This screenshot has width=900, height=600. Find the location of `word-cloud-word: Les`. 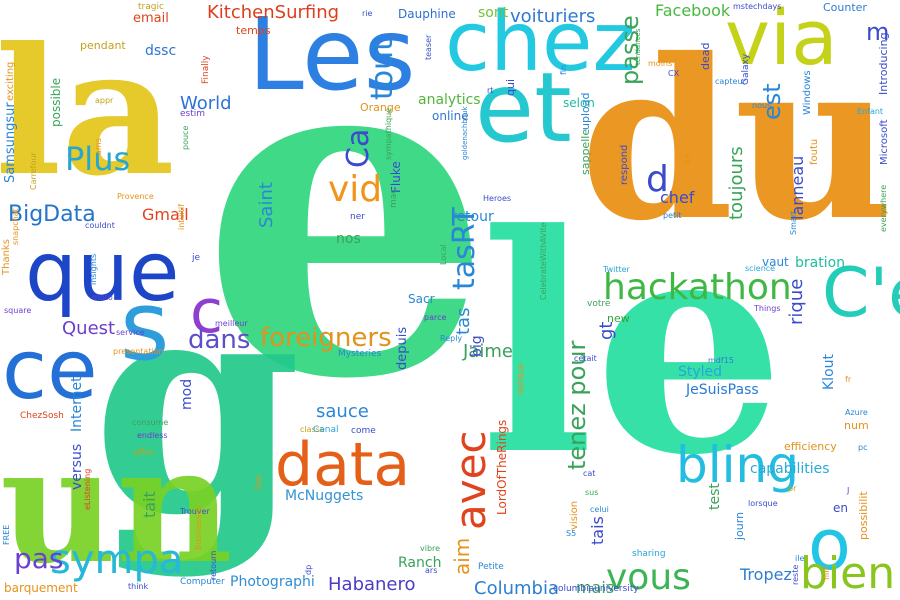

word-cloud-word: Les is located at coordinates (332, 56).